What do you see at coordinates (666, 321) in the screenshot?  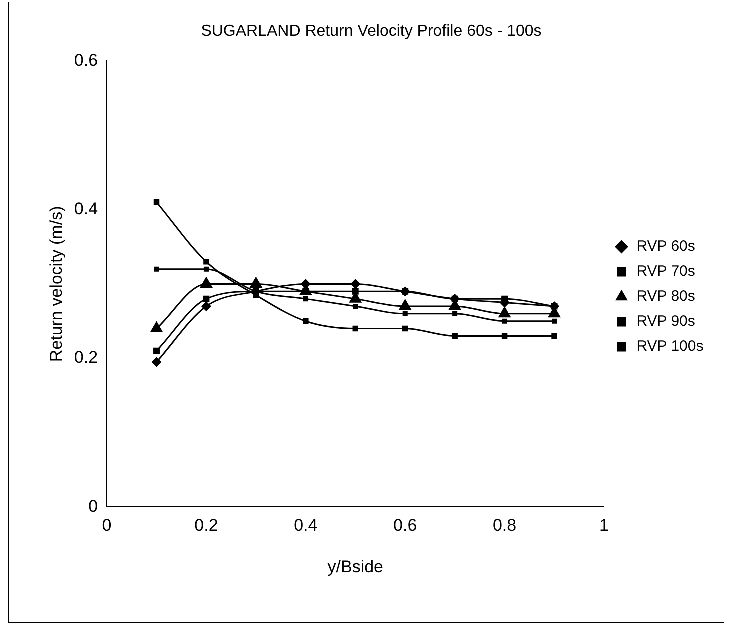 I see `legend-label: RVP 90s` at bounding box center [666, 321].